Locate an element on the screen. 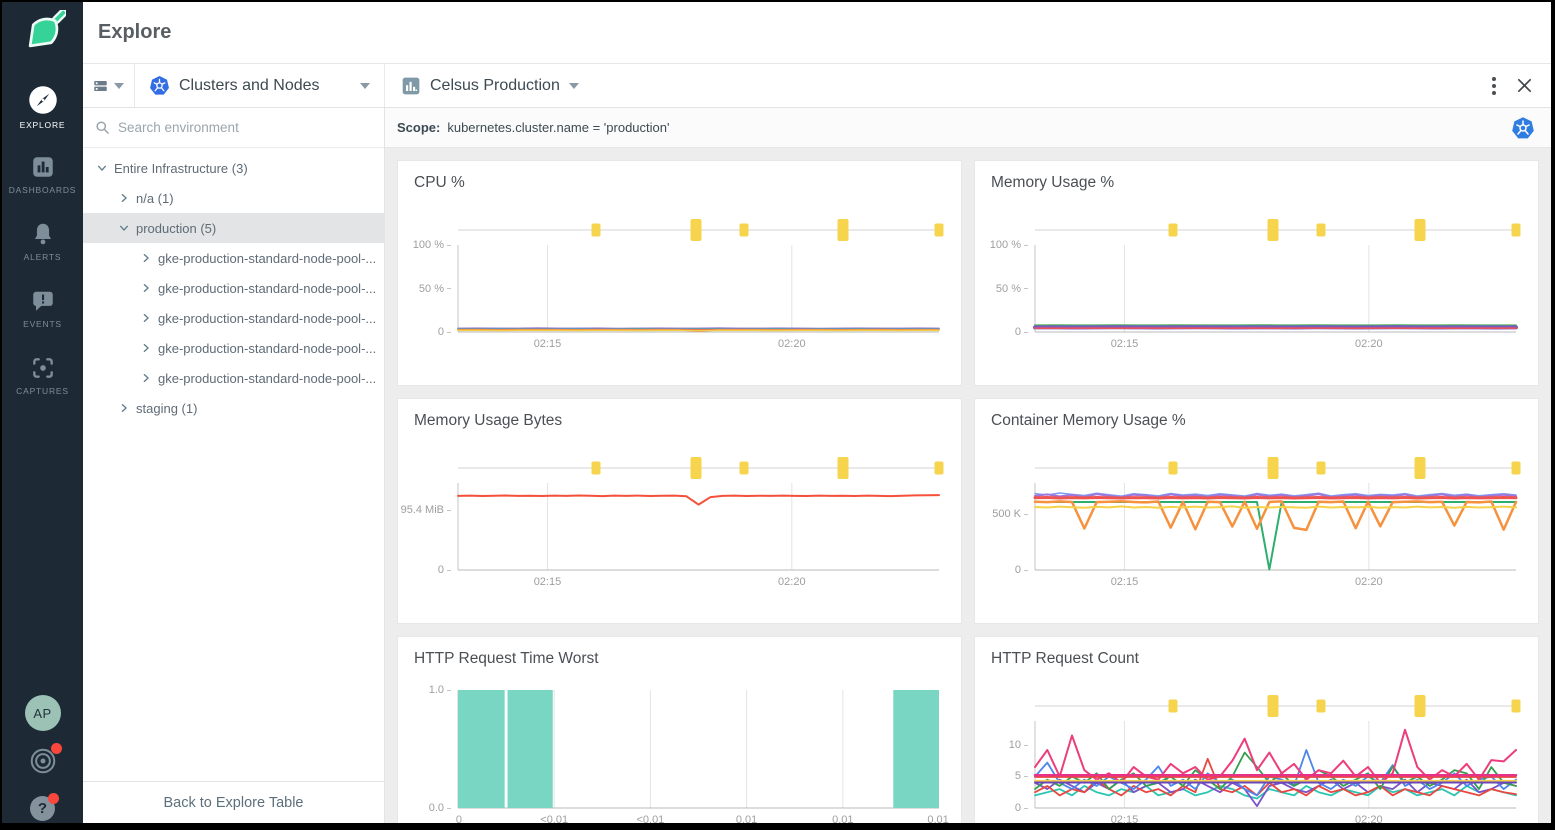 This screenshot has height=830, width=1555. grouping-selector: Clusters and Nodes is located at coordinates (260, 85).